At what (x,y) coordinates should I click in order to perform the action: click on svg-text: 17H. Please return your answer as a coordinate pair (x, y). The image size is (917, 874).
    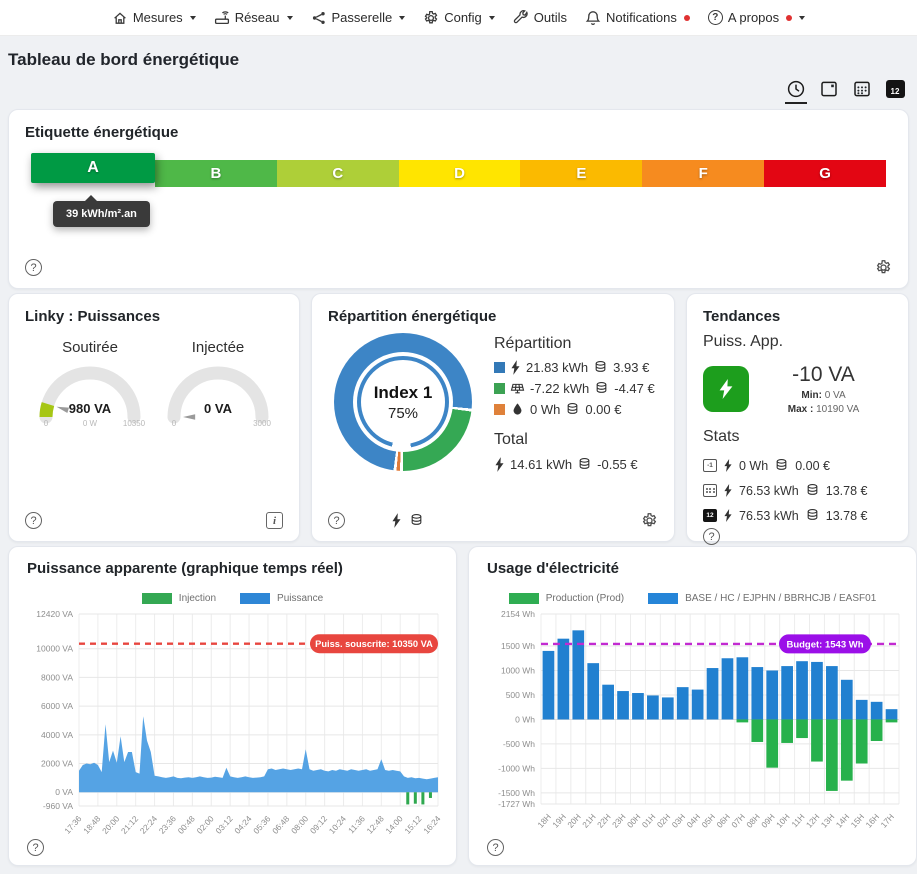
    Looking at the image, I should click on (887, 820).